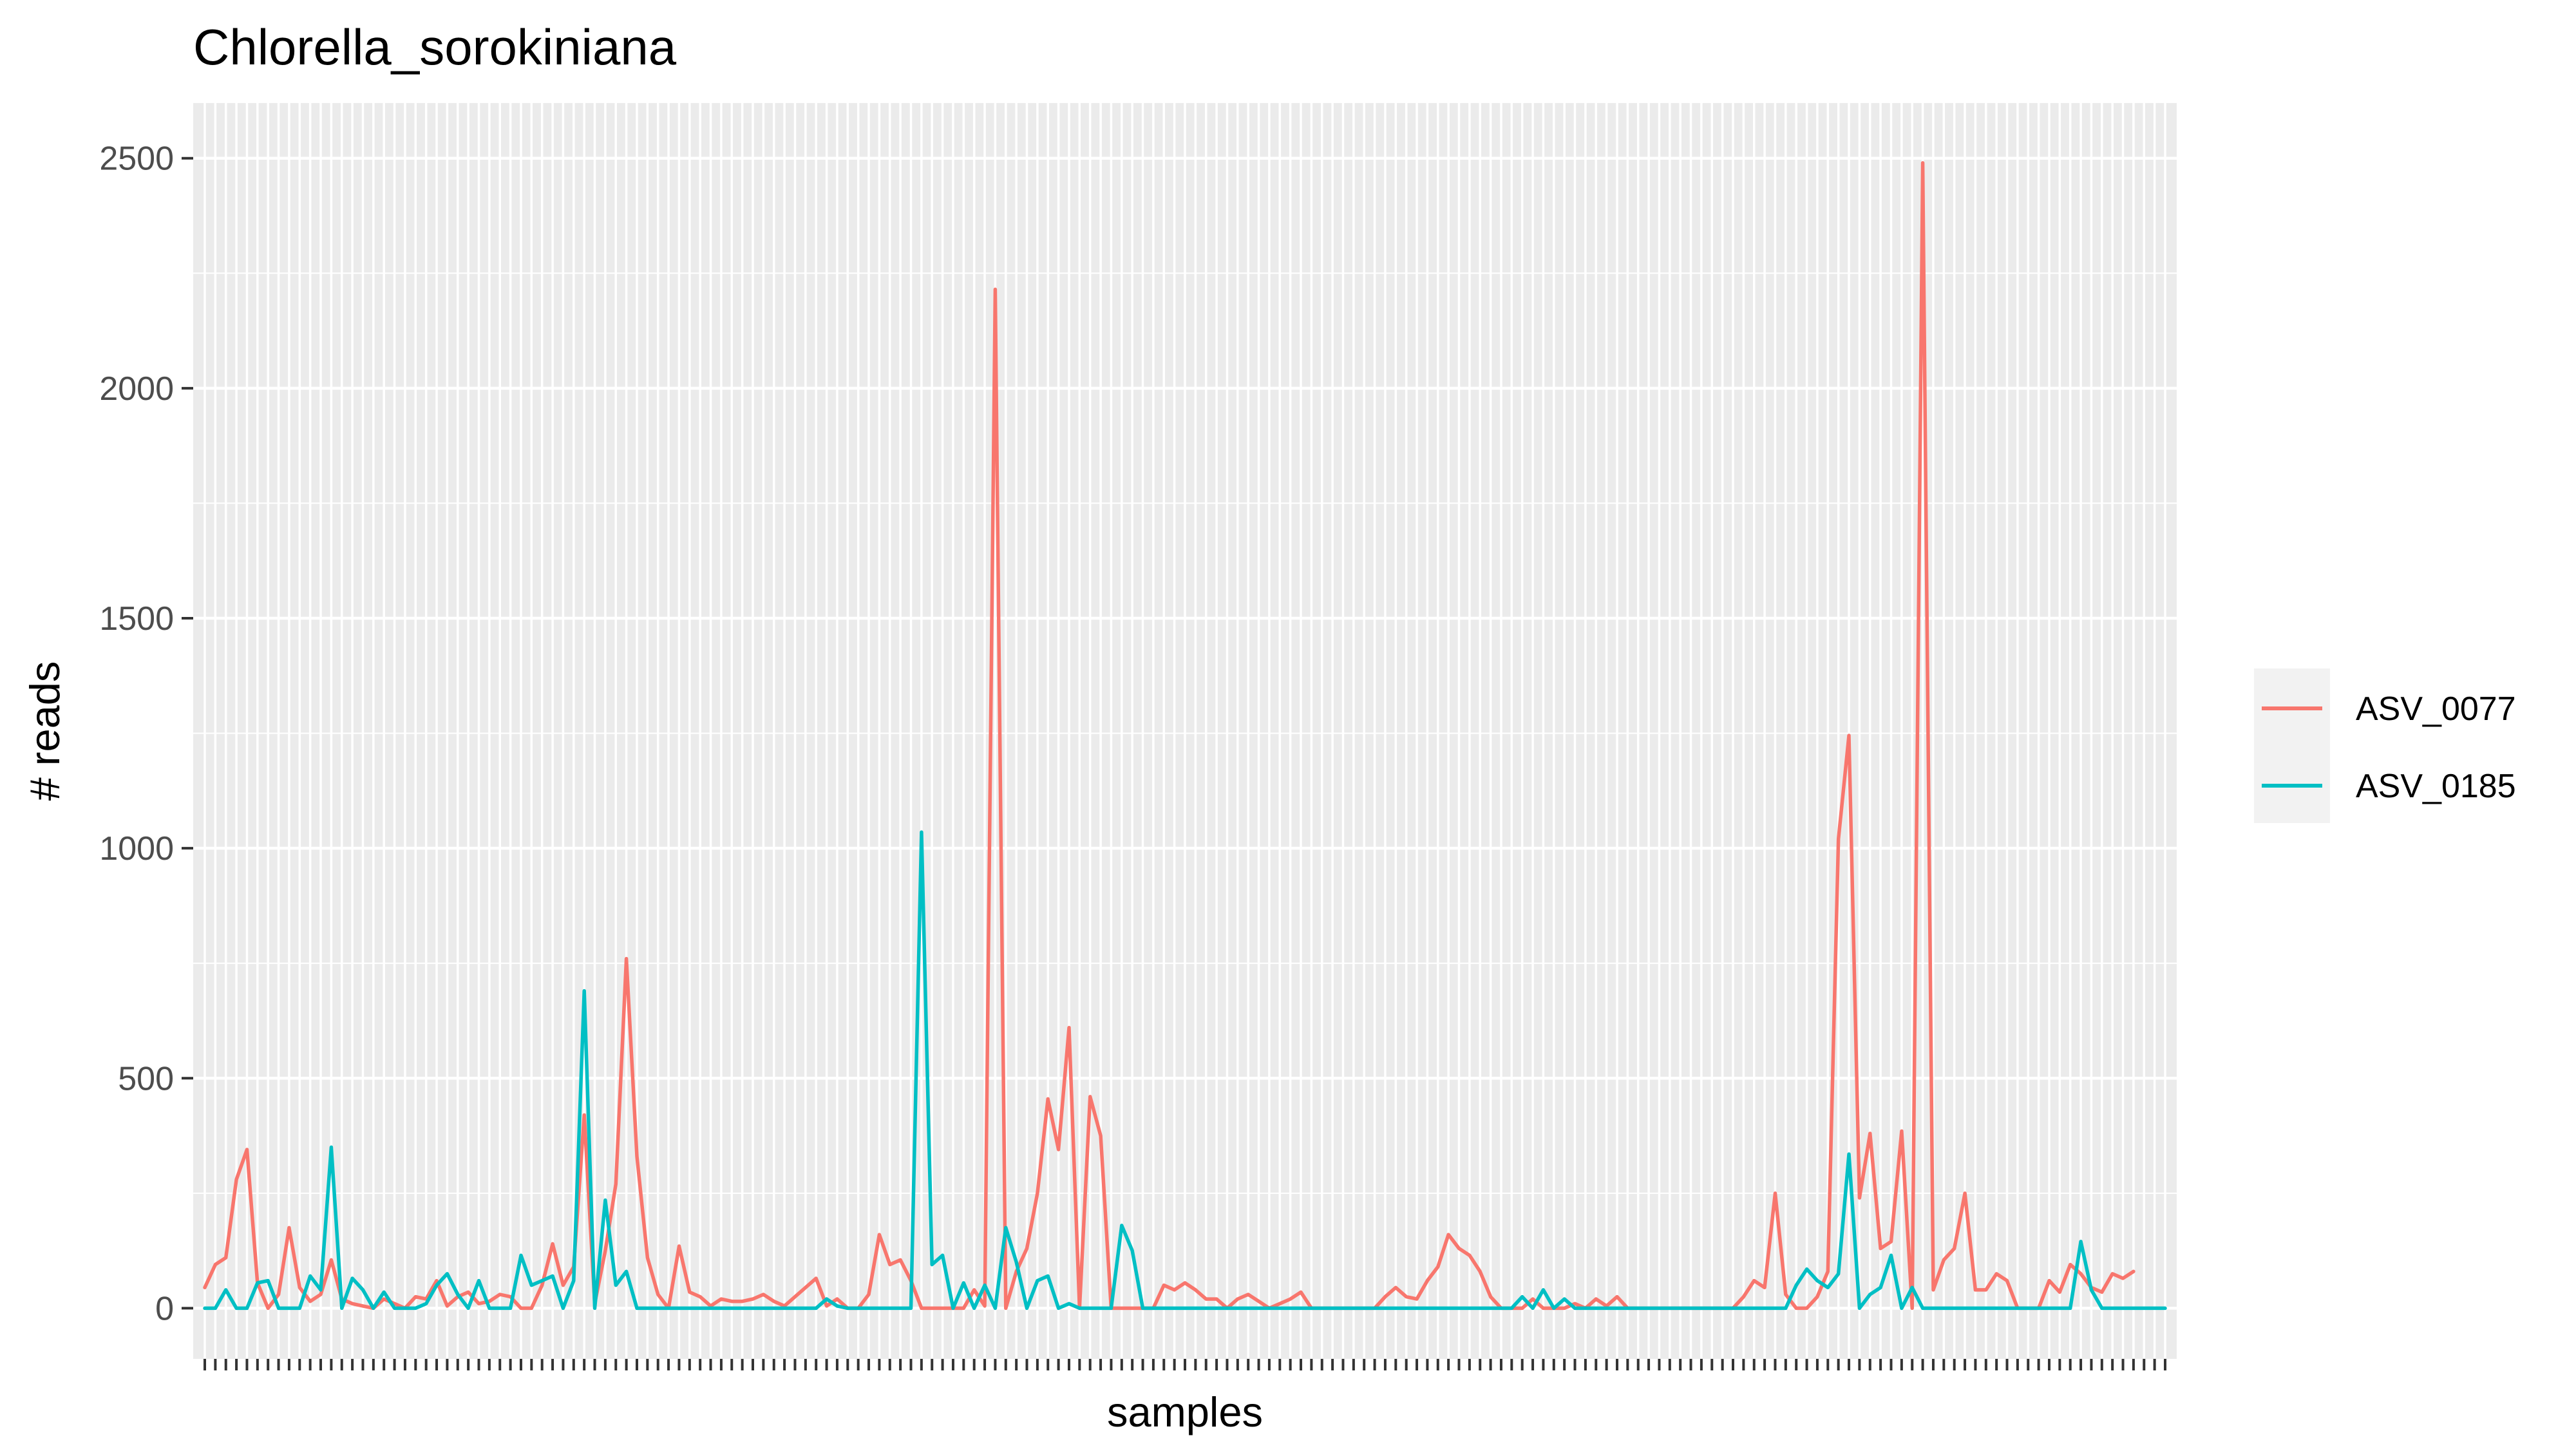  Describe the element at coordinates (1185, 1411) in the screenshot. I see `x-axis-title: samples` at that location.